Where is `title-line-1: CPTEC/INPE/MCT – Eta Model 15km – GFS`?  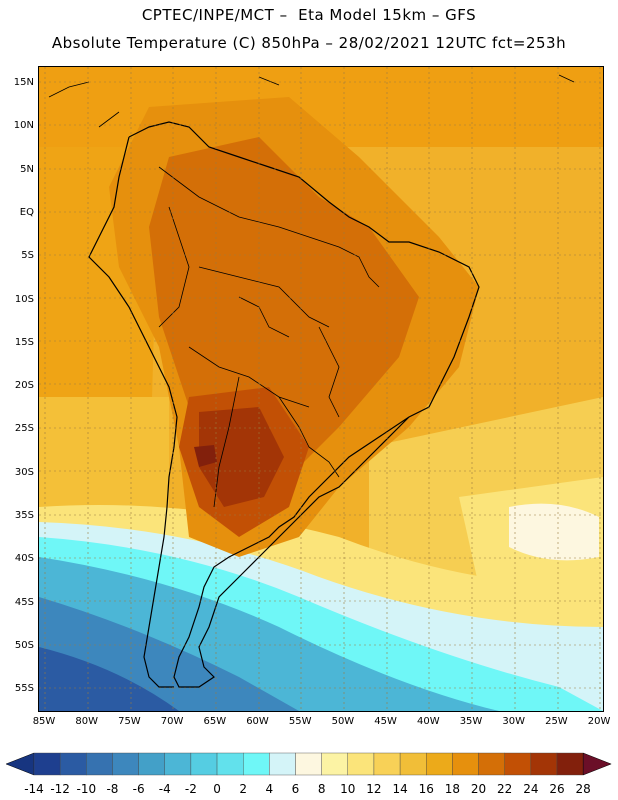 title-line-1: CPTEC/INPE/MCT – Eta Model 15km – GFS is located at coordinates (309, 15).